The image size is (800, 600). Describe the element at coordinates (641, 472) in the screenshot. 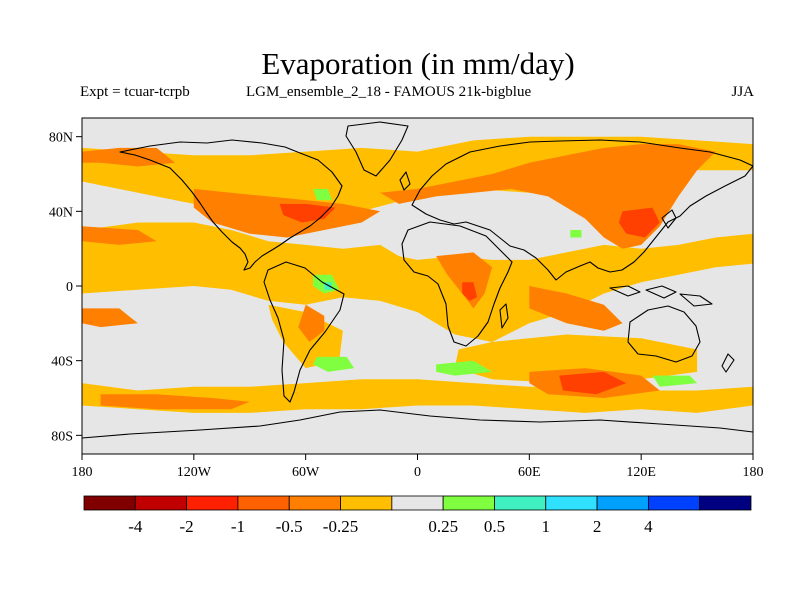

I see `lon-tick-label: 120E` at that location.